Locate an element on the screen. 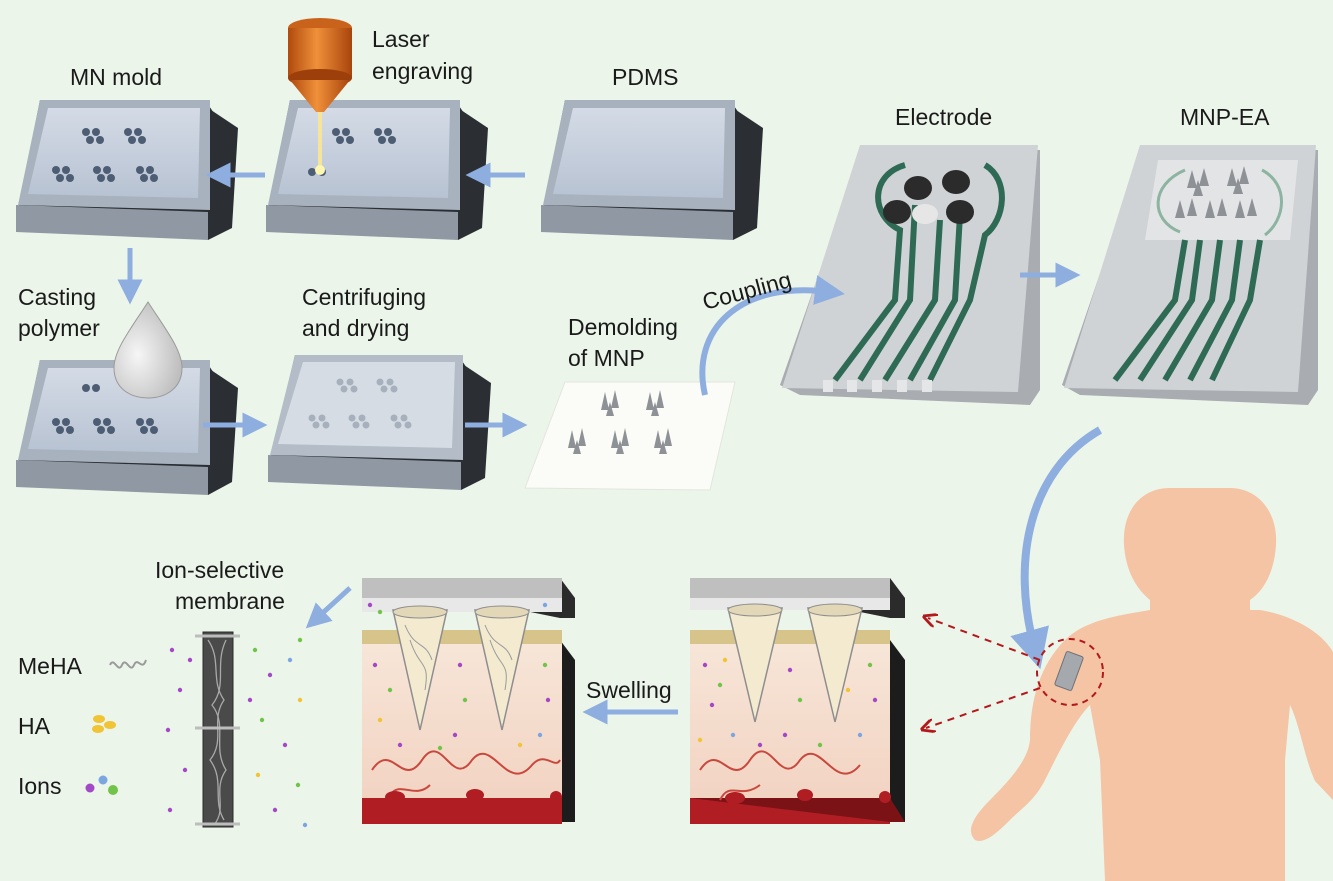 The width and height of the screenshot is (1333, 881). label-of-mnp: of MNP is located at coordinates (606, 358).